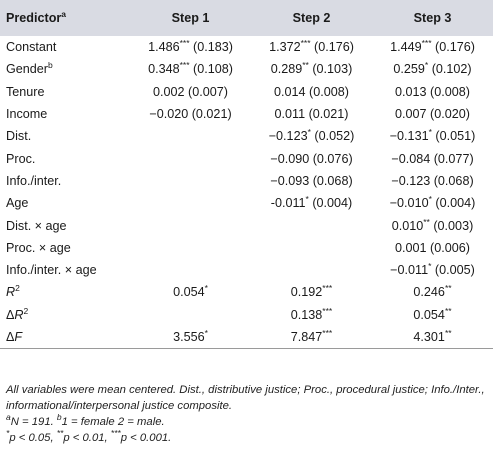 The height and width of the screenshot is (458, 493). I want to click on cell-step-3: 0.001 (0.006), so click(432, 247).